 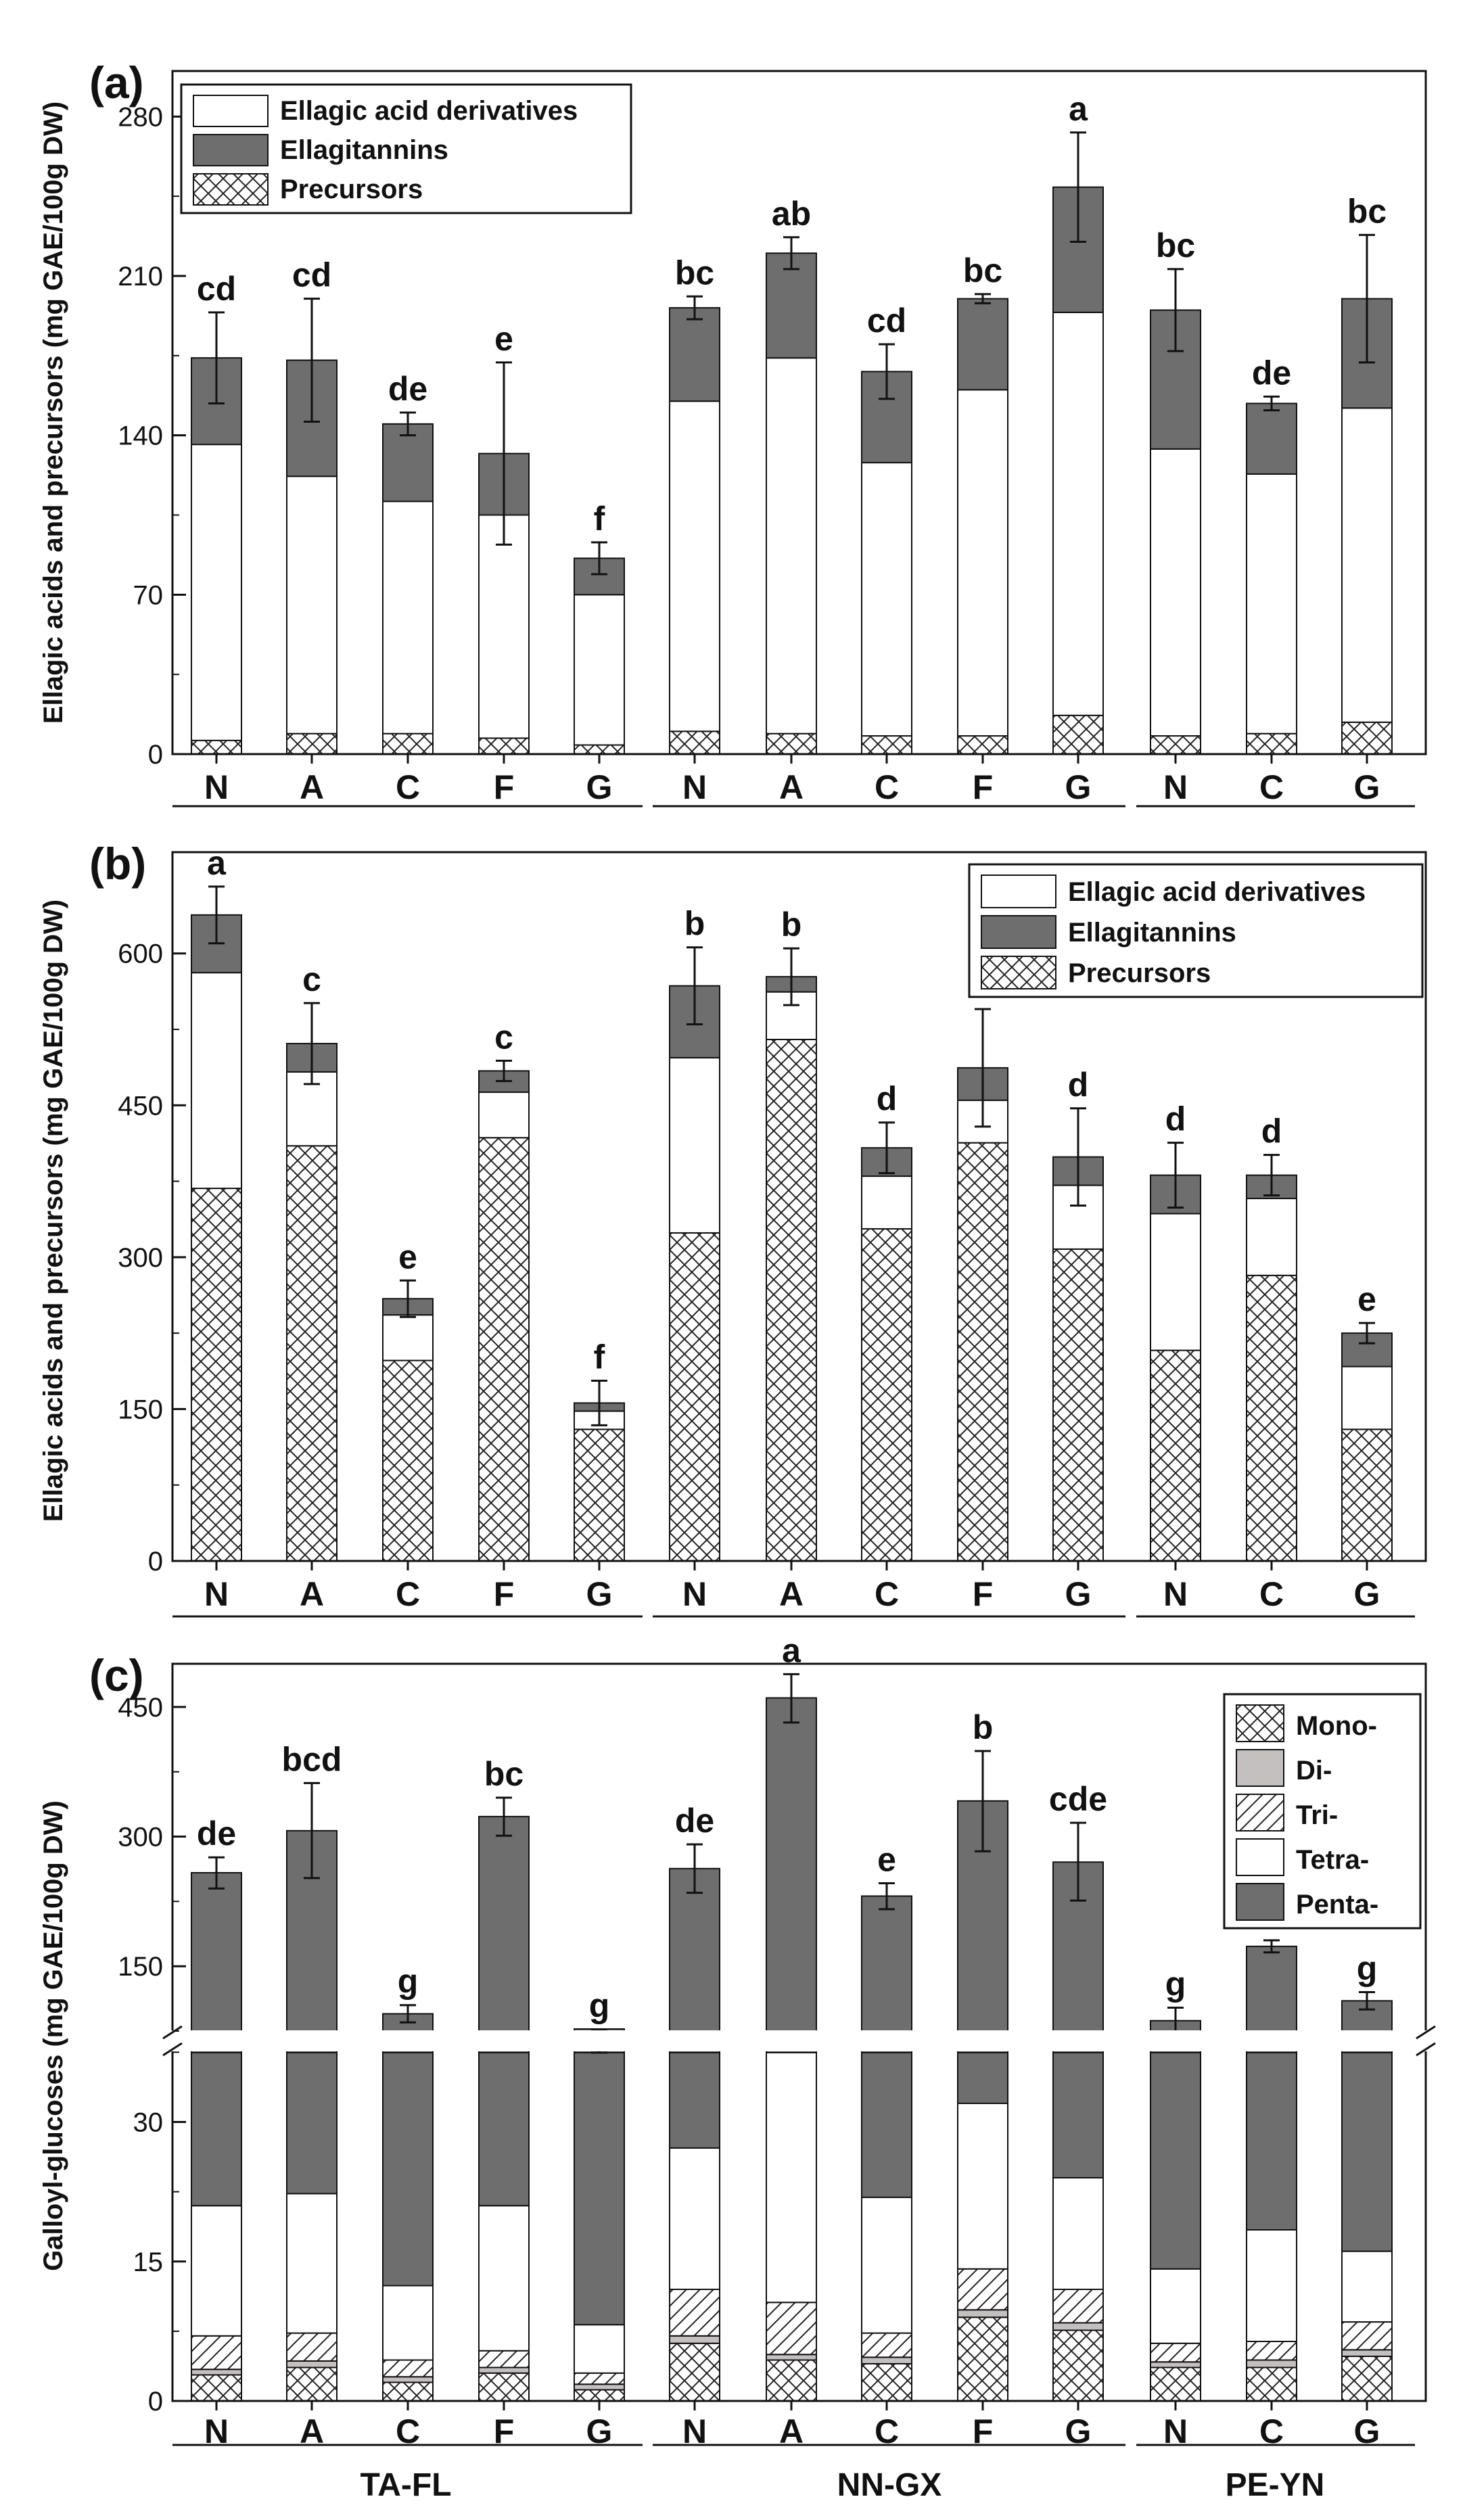 What do you see at coordinates (1018, 973) in the screenshot?
I see `legend-swatch-precursors` at bounding box center [1018, 973].